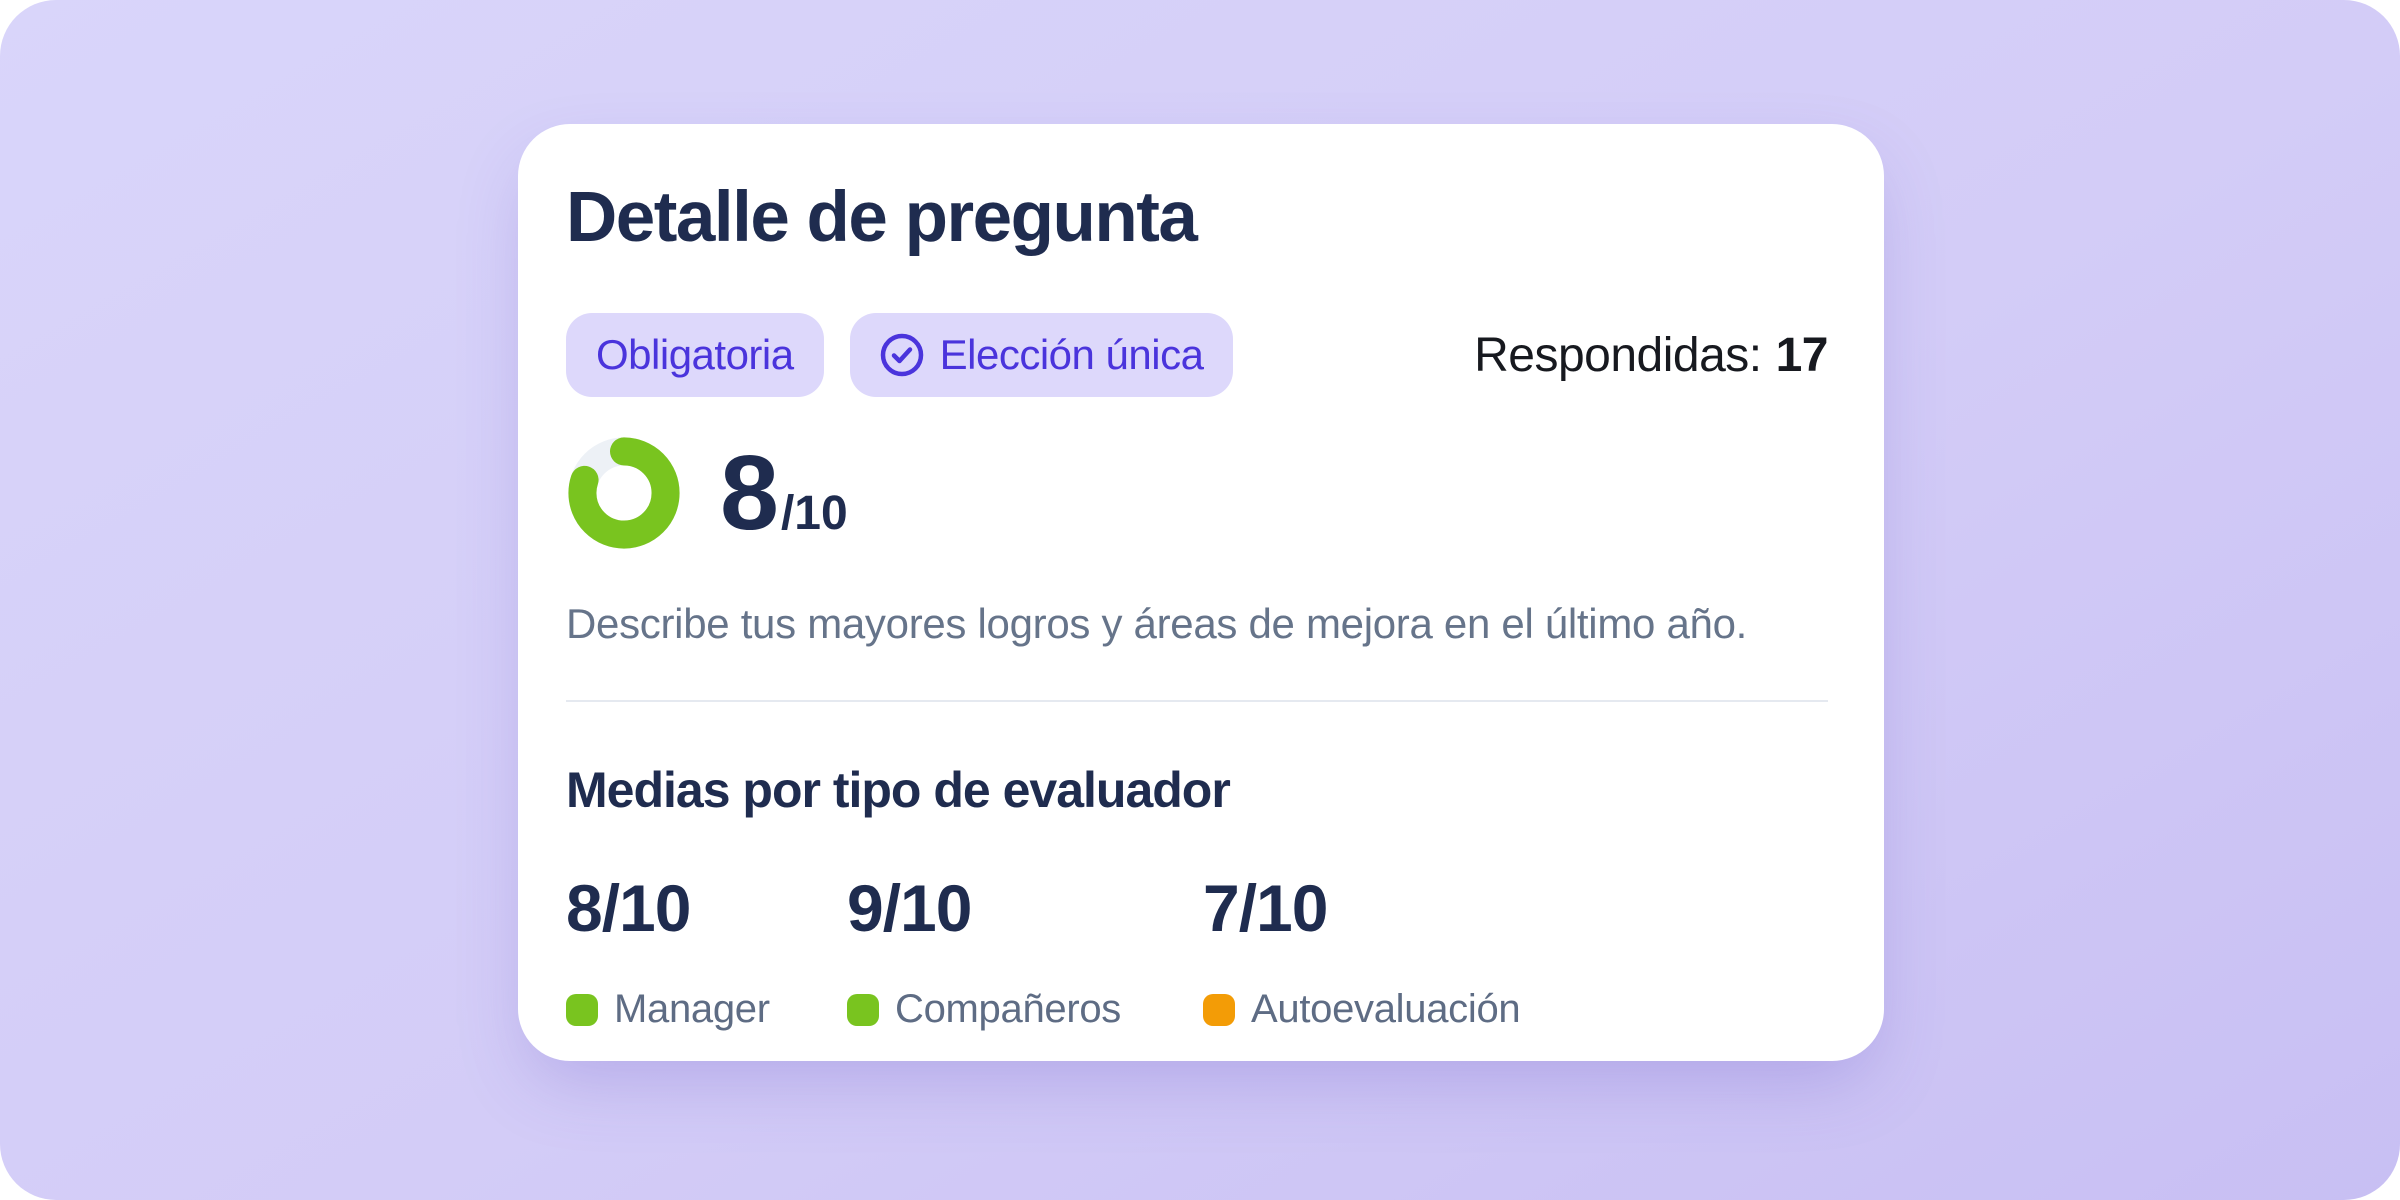 Image resolution: width=2400 pixels, height=1200 pixels. What do you see at coordinates (1071, 354) in the screenshot?
I see `badge-label: Elección única` at bounding box center [1071, 354].